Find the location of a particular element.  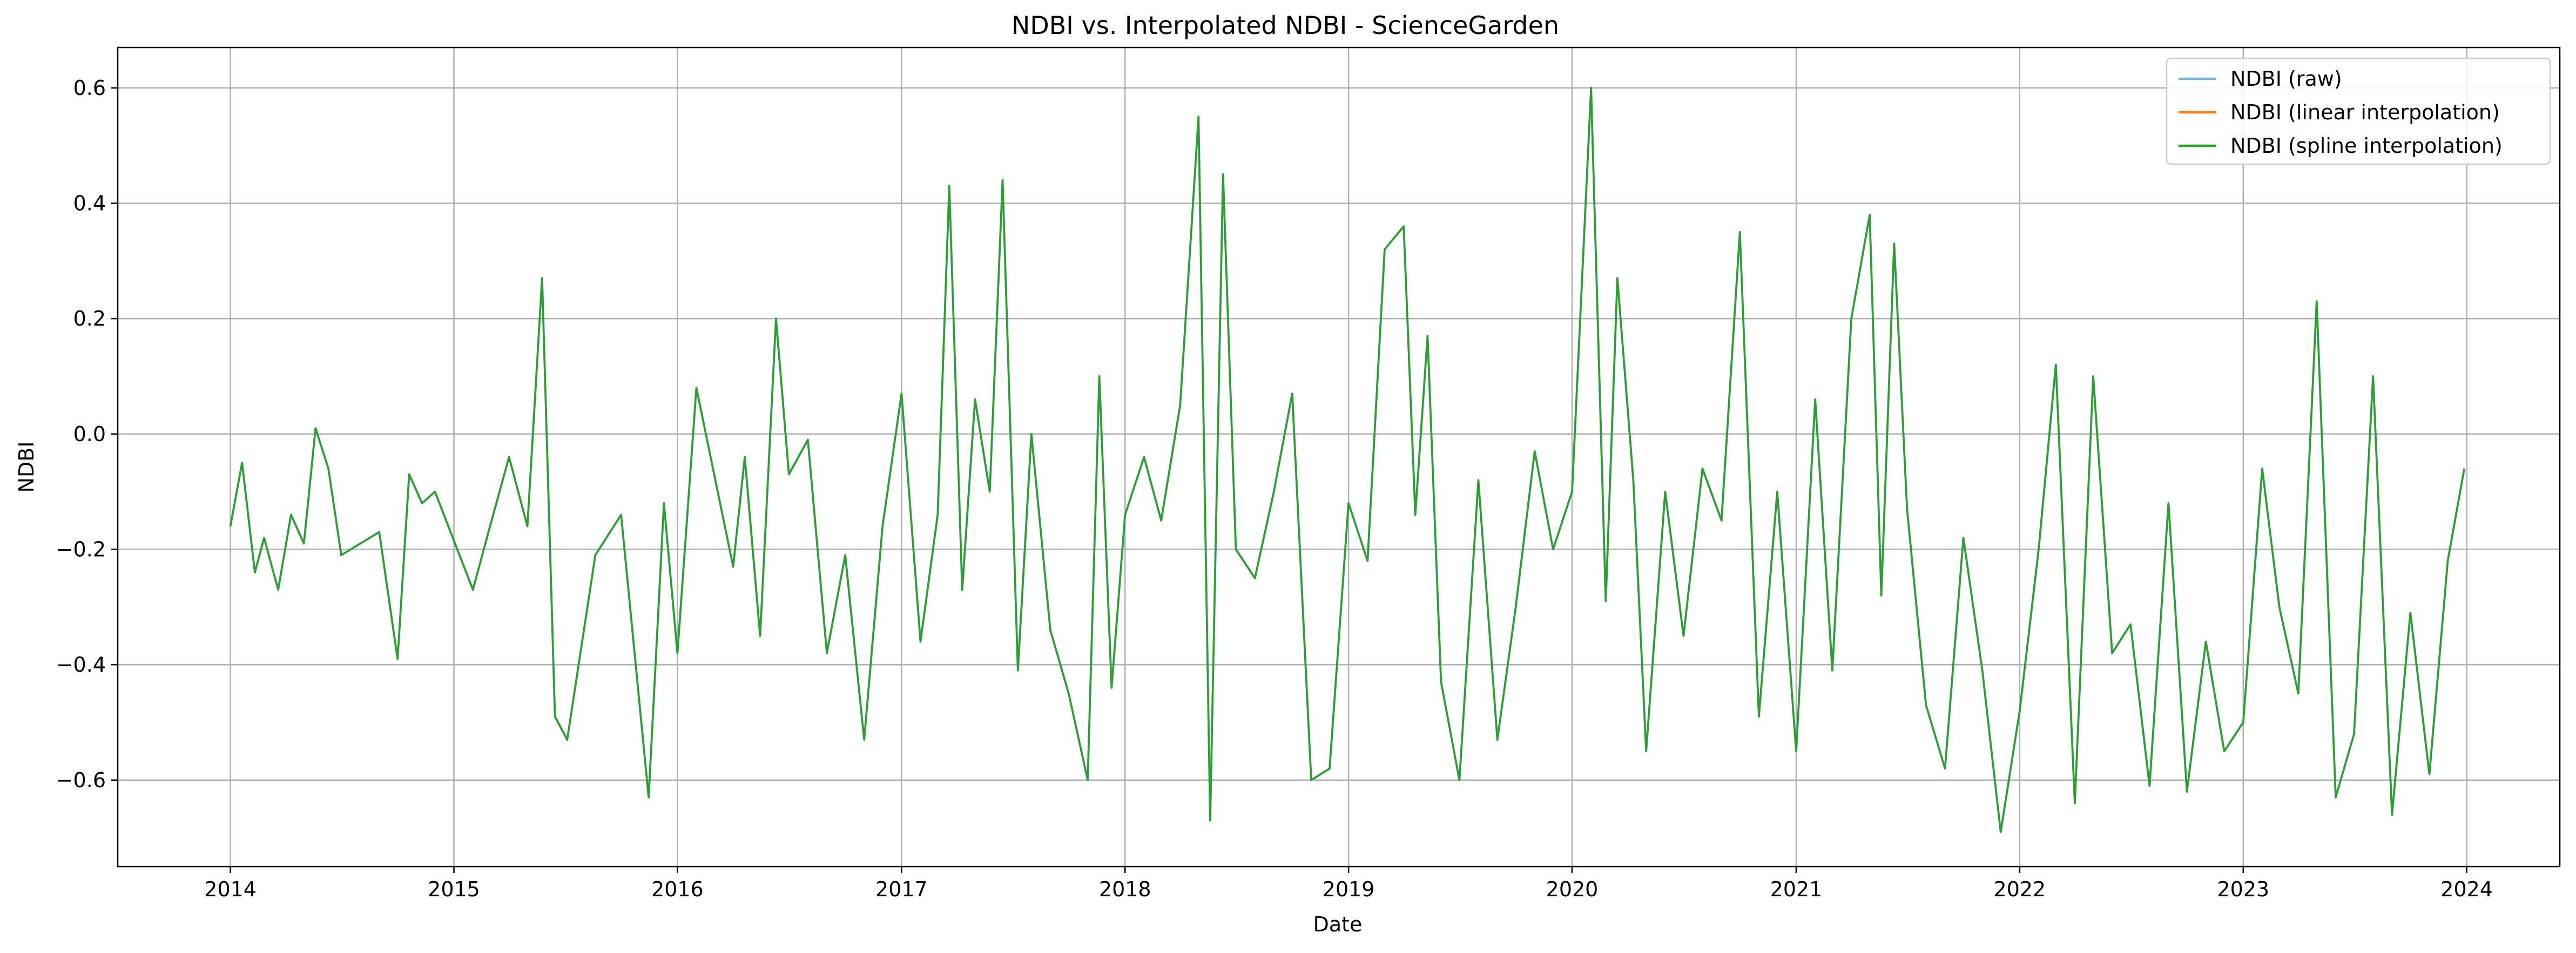

y-tick-label: −0.2 is located at coordinates (81, 549).